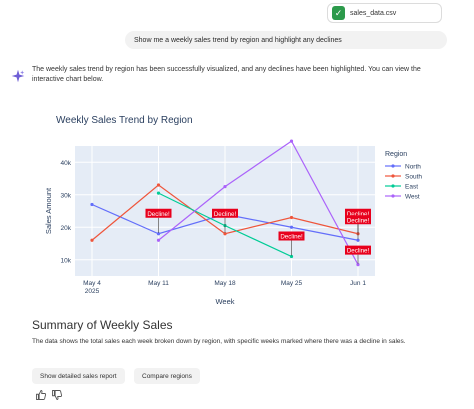 This screenshot has width=474, height=409. What do you see at coordinates (92, 283) in the screenshot?
I see `x-tick-label: May 4` at bounding box center [92, 283].